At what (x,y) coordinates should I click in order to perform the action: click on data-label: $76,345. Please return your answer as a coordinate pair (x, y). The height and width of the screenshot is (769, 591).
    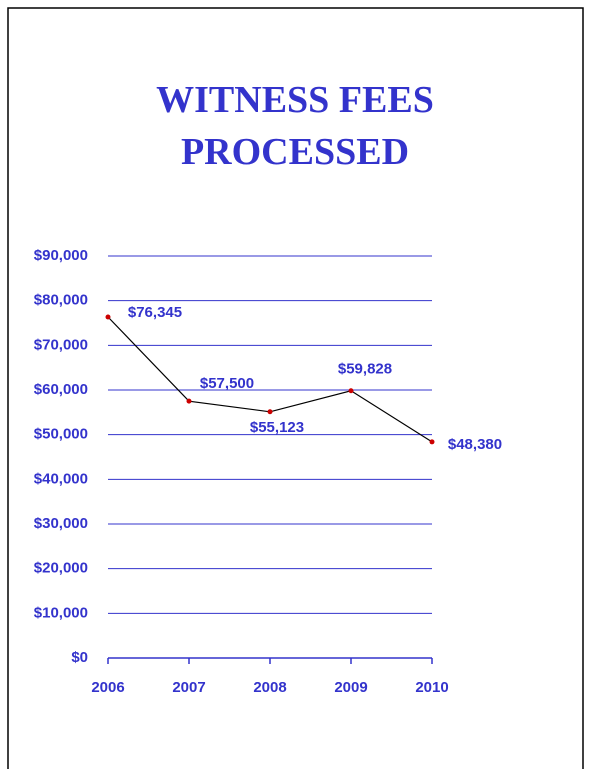
    Looking at the image, I should click on (155, 312).